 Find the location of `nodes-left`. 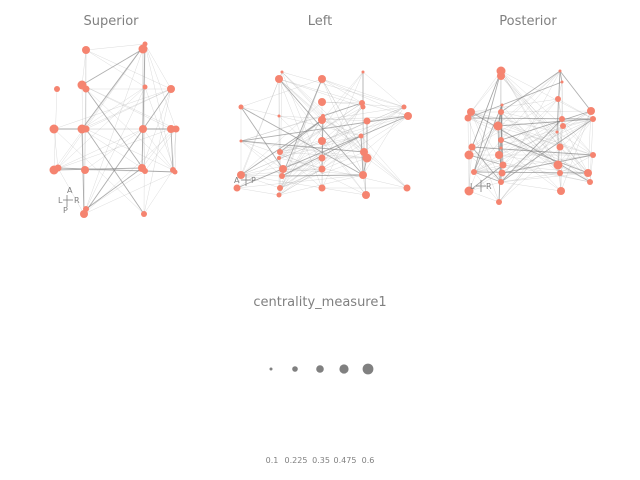

nodes-left is located at coordinates (322, 134).